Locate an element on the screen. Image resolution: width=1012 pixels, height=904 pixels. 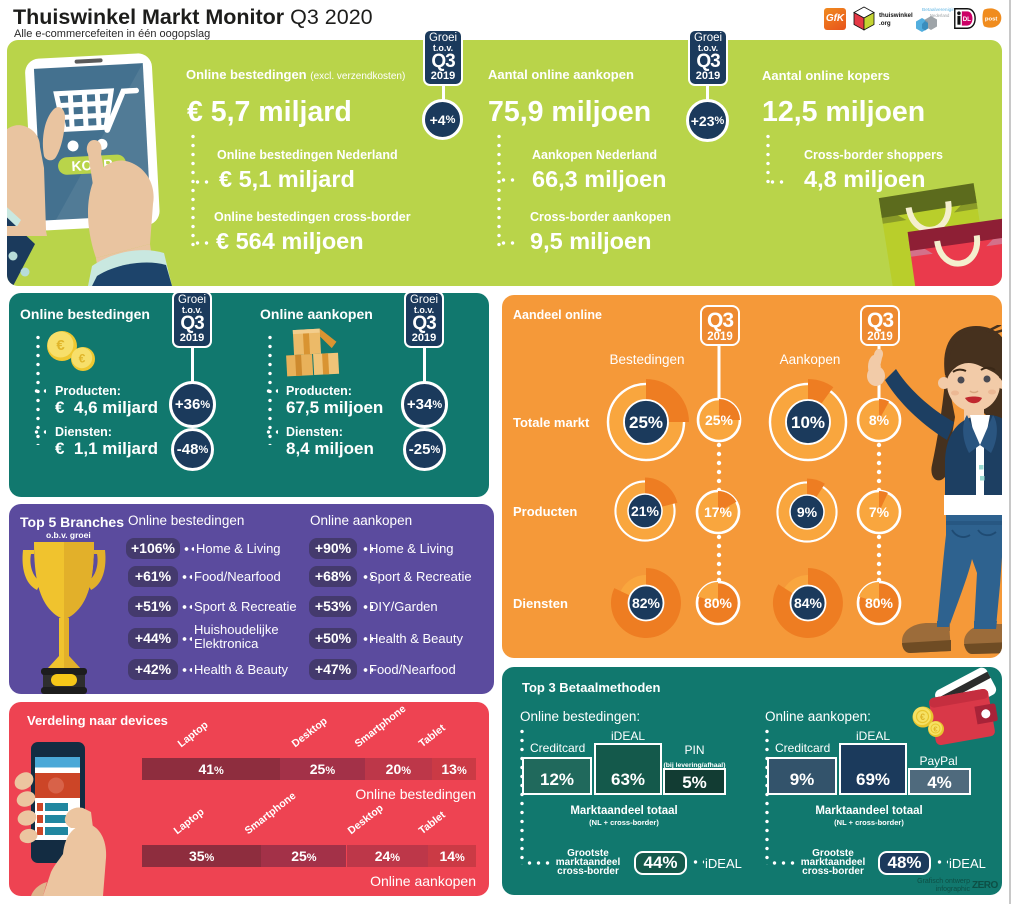
svg-text: post is located at coordinates (991, 20).